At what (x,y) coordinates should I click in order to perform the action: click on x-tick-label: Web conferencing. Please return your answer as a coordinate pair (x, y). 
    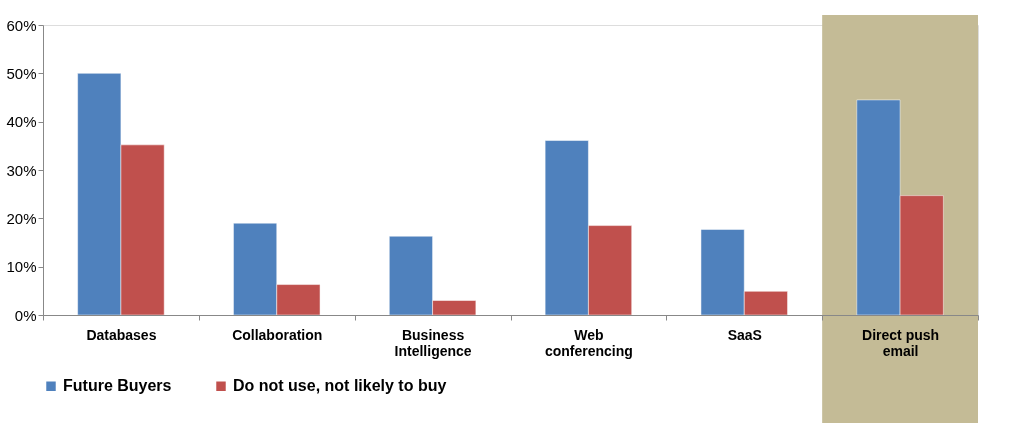
    Looking at the image, I should click on (588, 342).